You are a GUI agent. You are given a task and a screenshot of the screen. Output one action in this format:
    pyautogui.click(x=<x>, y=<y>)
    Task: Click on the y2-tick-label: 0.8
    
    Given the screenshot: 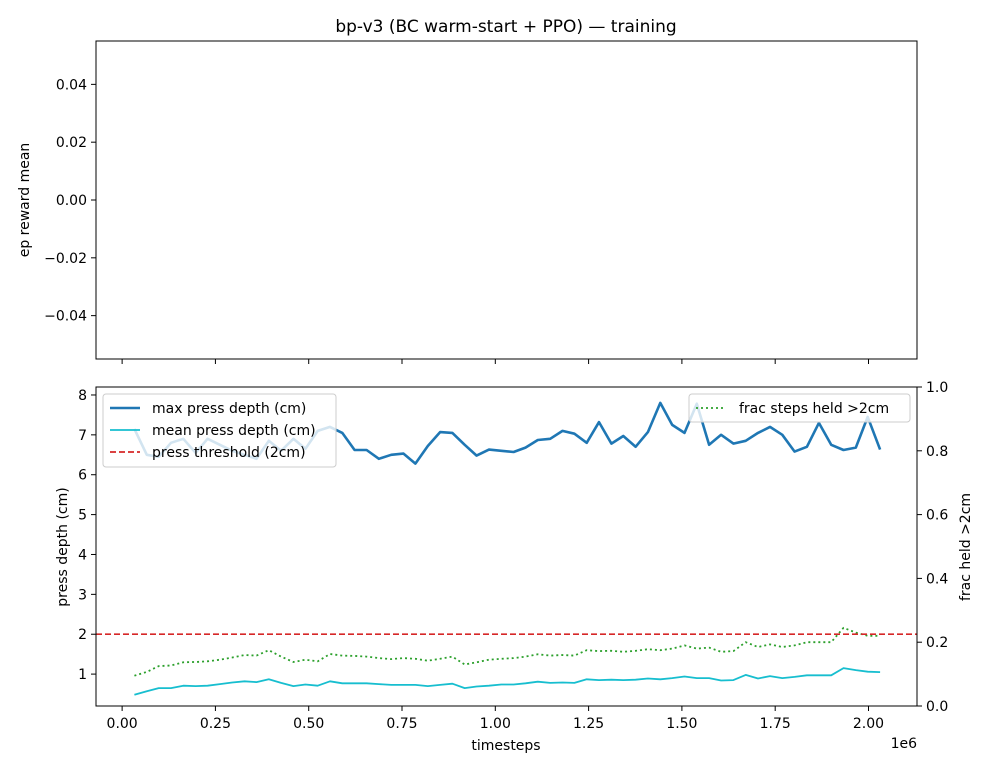 What is the action you would take?
    pyautogui.click(x=937, y=452)
    